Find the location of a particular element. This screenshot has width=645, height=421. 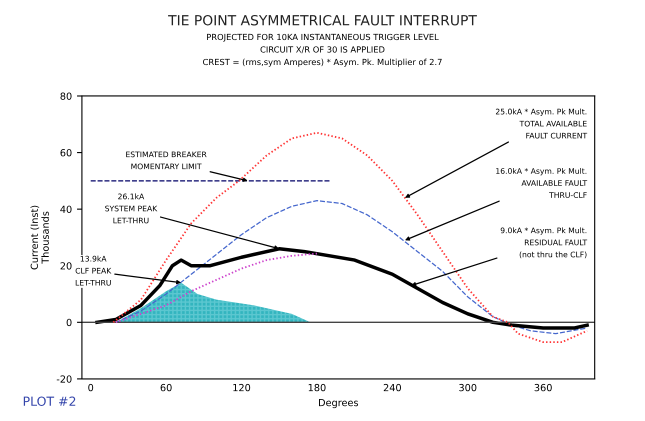

x-axis-title: Degrees is located at coordinates (338, 403).